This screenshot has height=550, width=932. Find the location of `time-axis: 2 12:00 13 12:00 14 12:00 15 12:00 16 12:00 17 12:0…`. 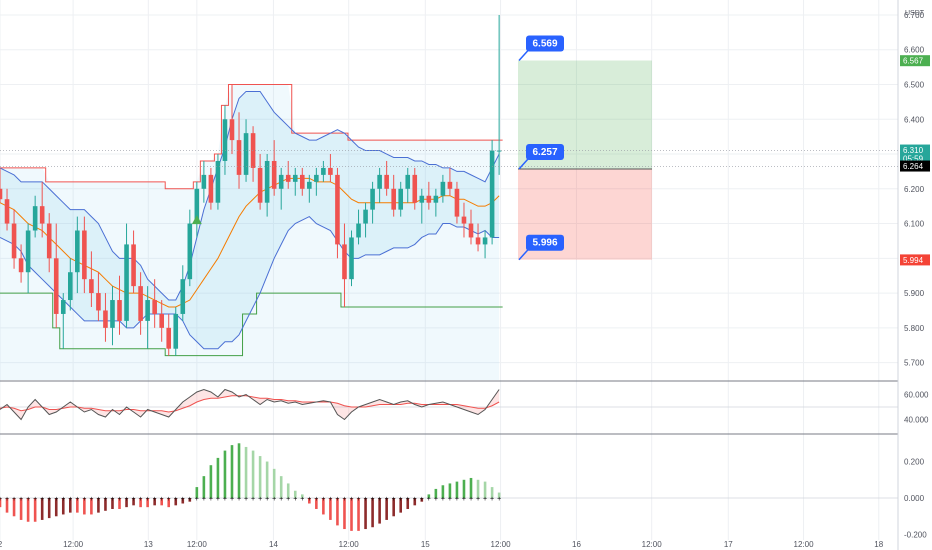

time-axis: 2 12:00 13 12:00 14 12:00 15 12:00 16 12:00 17 12:0… is located at coordinates (442, 544).